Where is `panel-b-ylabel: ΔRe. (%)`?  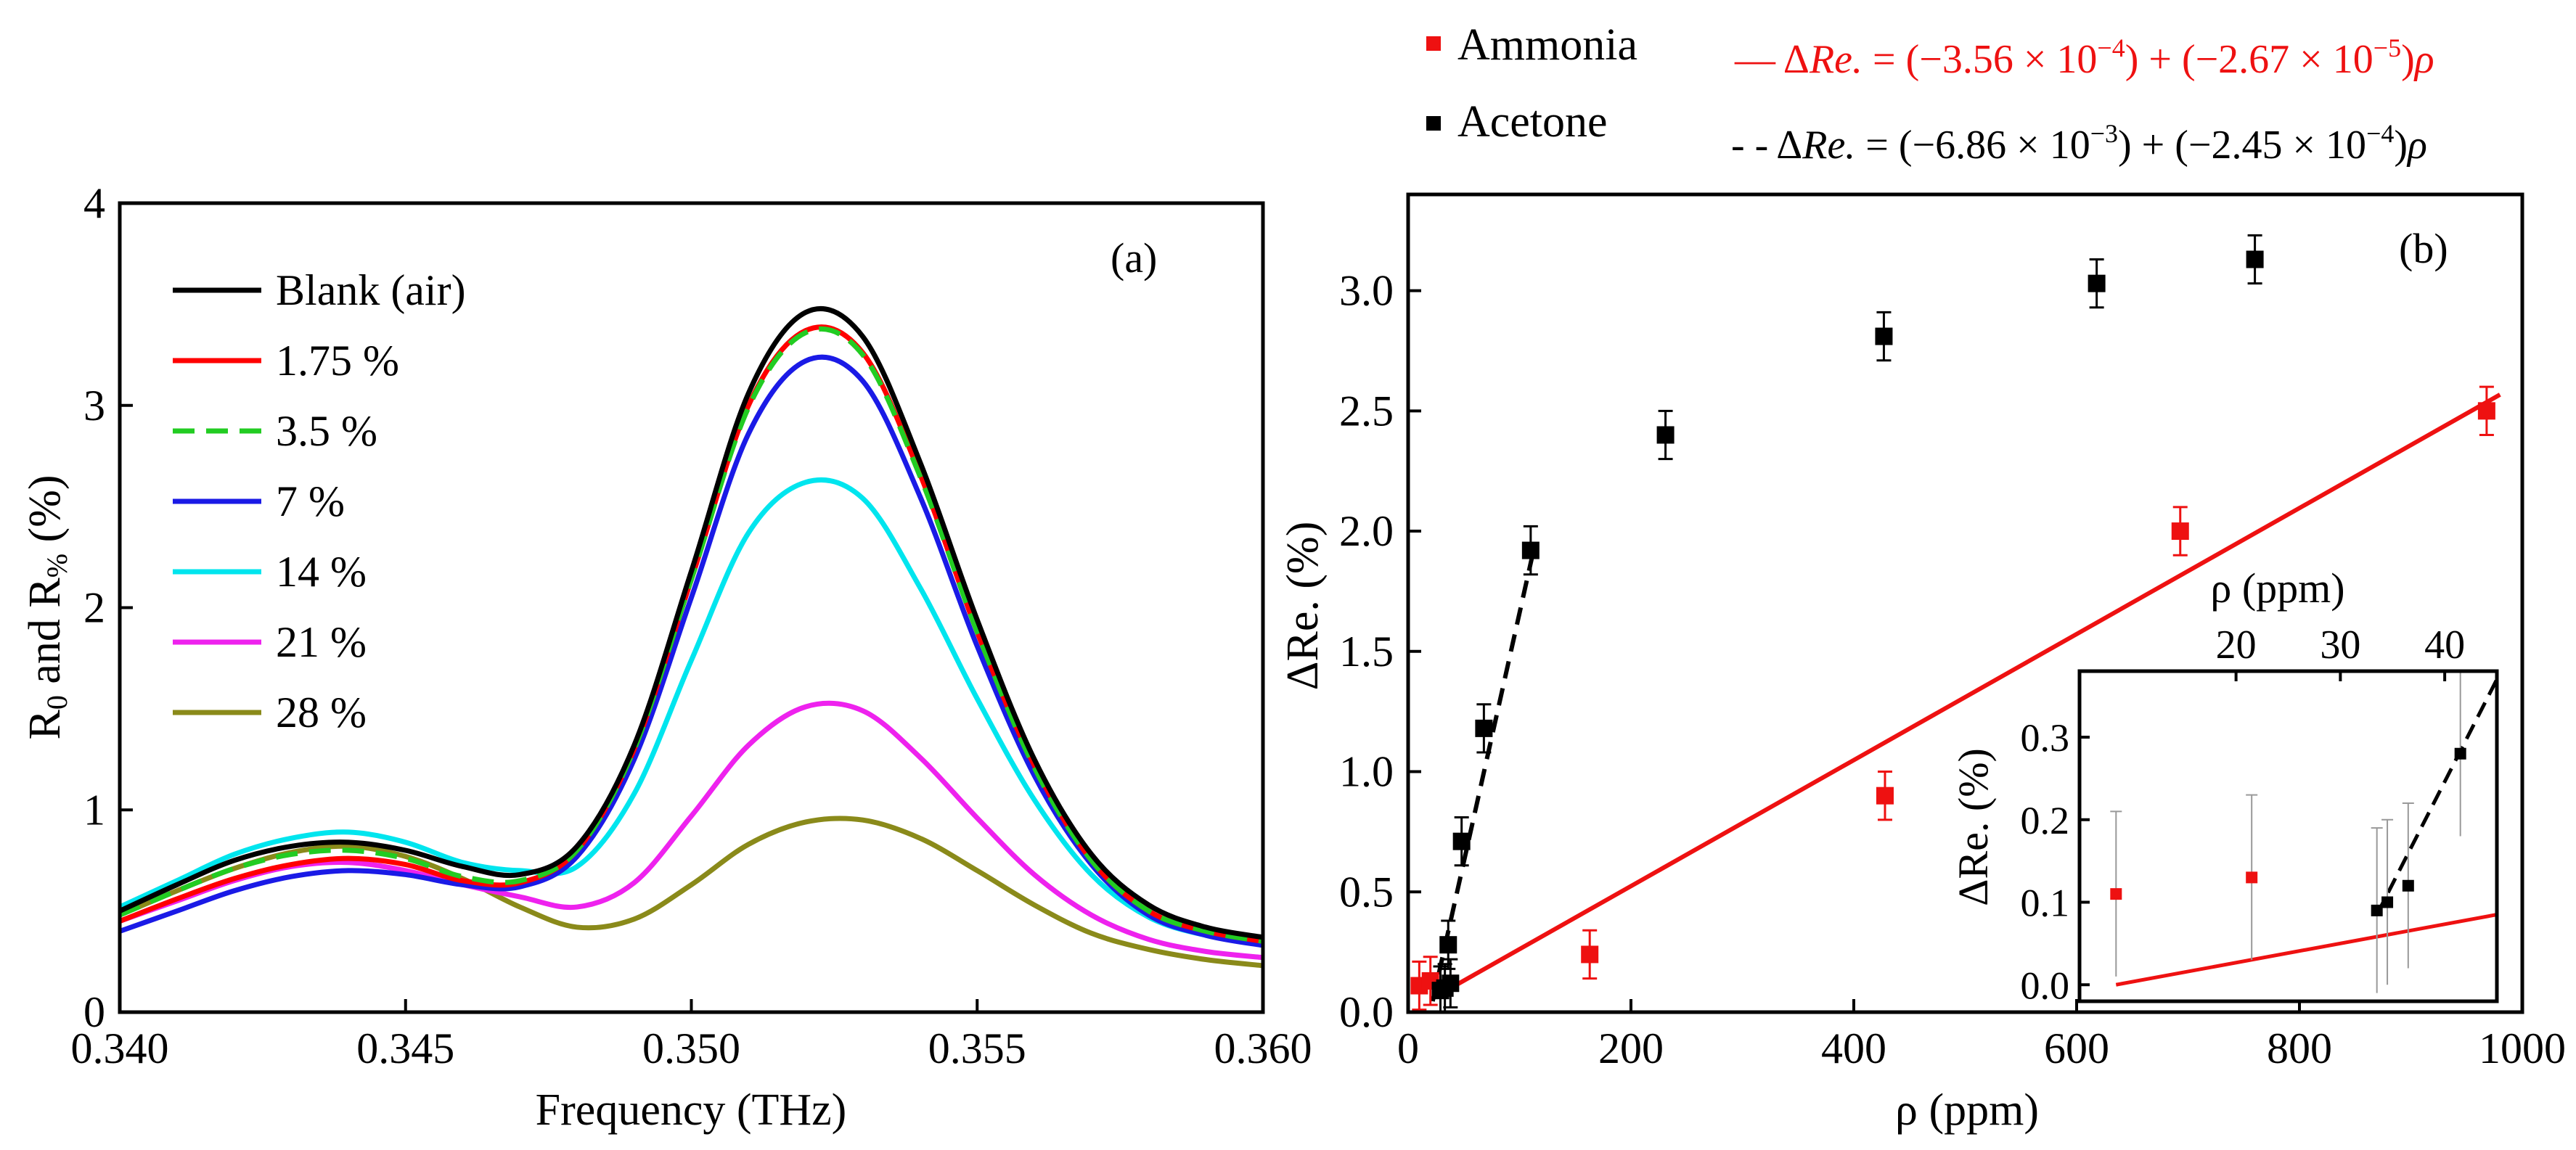 panel-b-ylabel: ΔRe. (%) is located at coordinates (1303, 607).